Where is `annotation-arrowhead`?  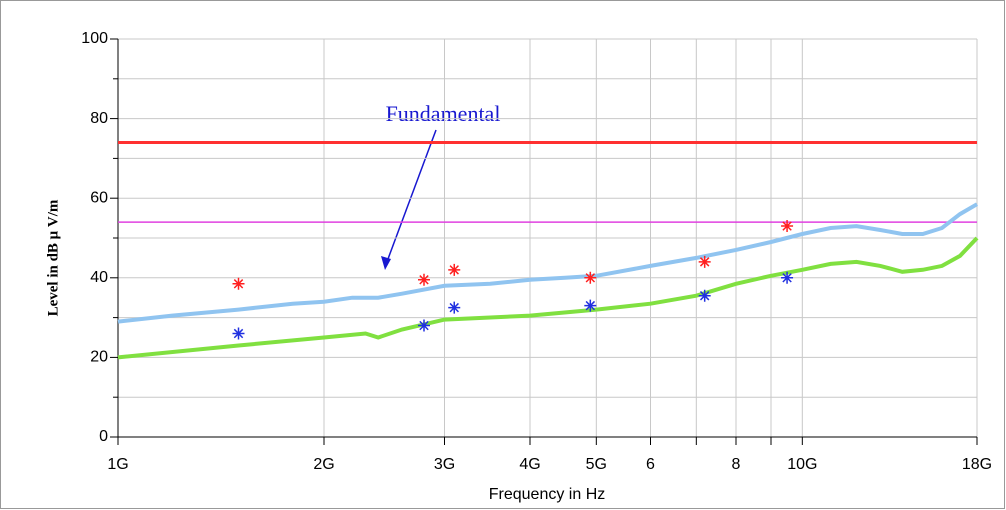 annotation-arrowhead is located at coordinates (386, 263).